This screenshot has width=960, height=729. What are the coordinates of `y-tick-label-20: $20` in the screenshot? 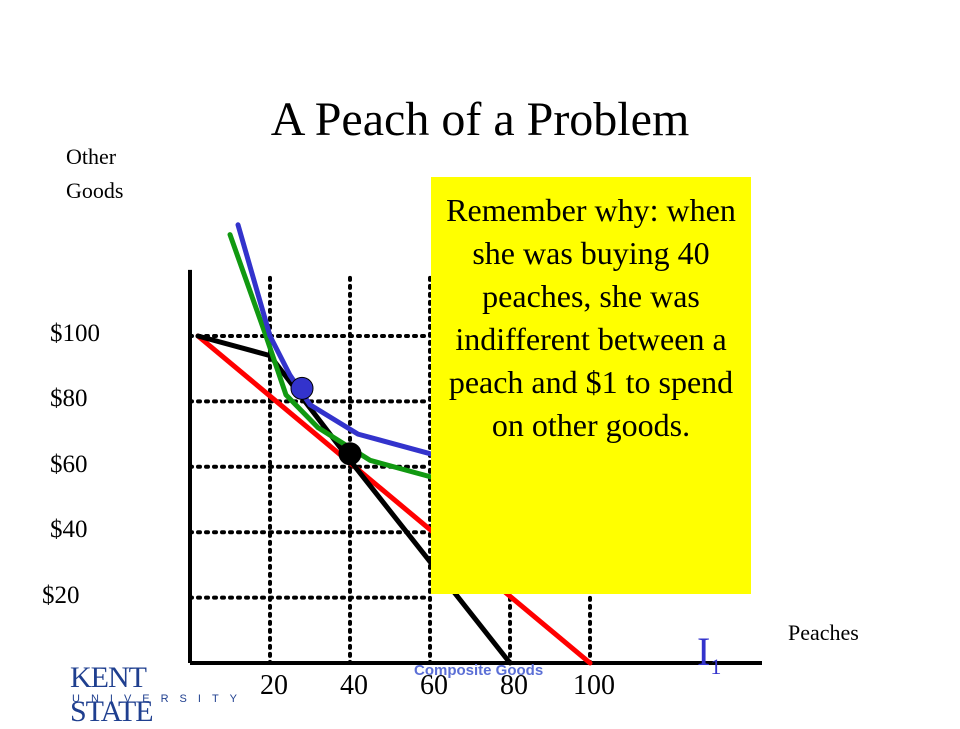 It's located at (61, 595).